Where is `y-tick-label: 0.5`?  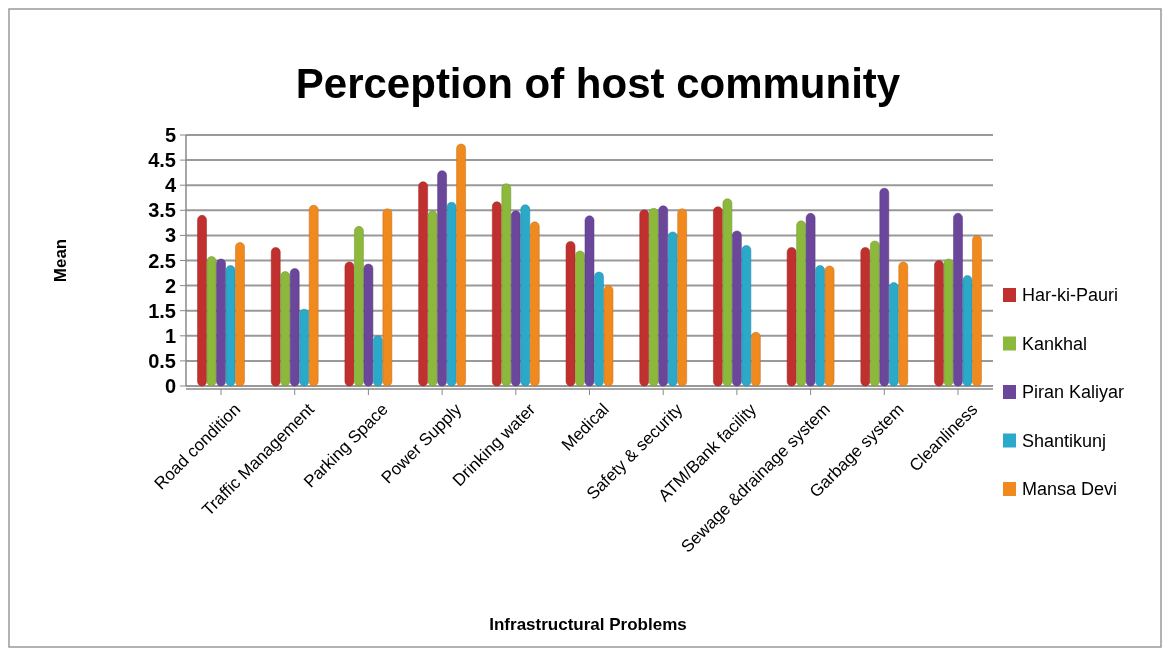
y-tick-label: 0.5 is located at coordinates (162, 360).